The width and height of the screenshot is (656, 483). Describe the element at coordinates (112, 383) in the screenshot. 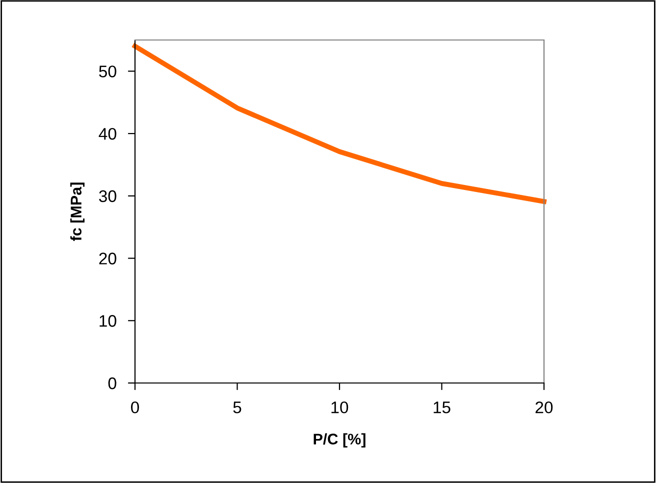

I see `y-tick-label: 0` at that location.